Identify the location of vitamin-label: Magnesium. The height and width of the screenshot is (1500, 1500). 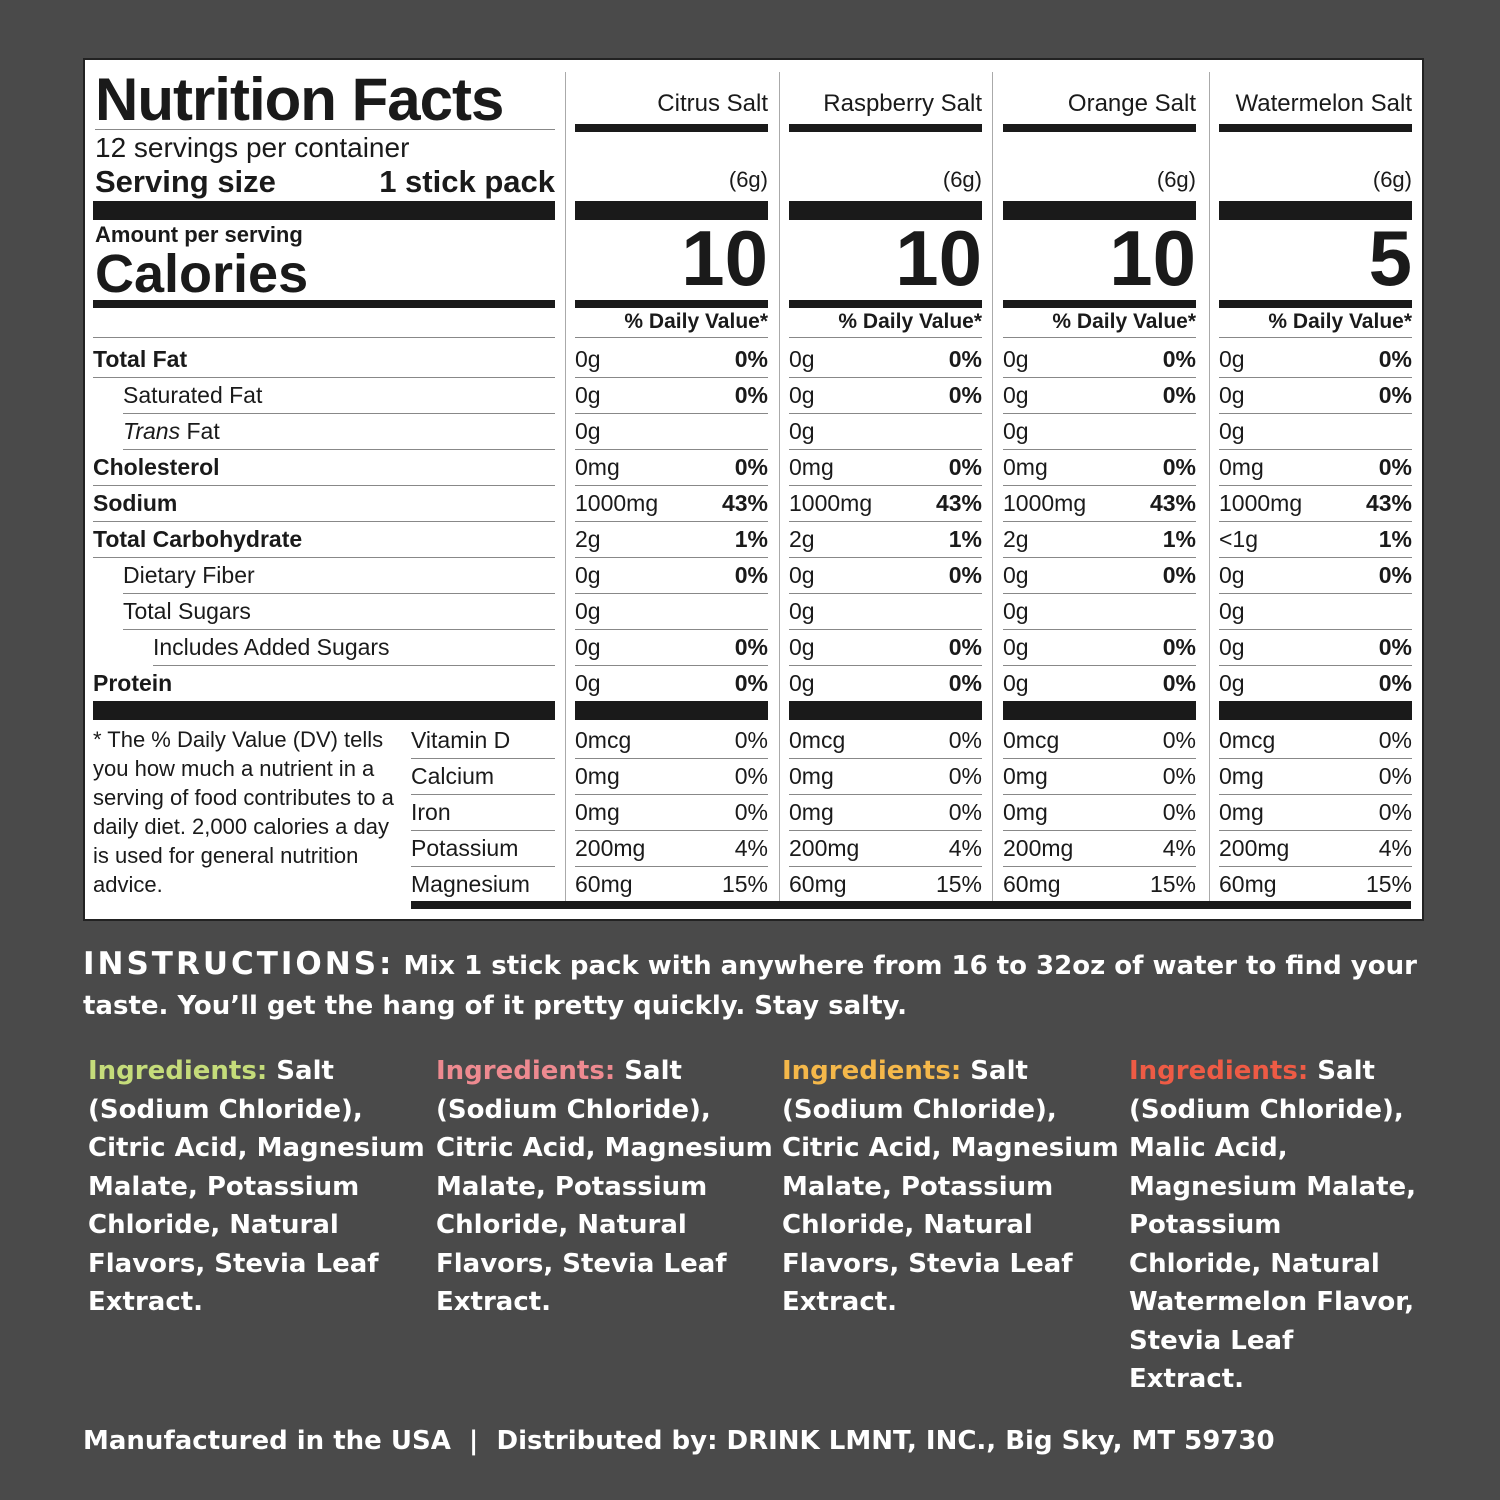
(470, 884).